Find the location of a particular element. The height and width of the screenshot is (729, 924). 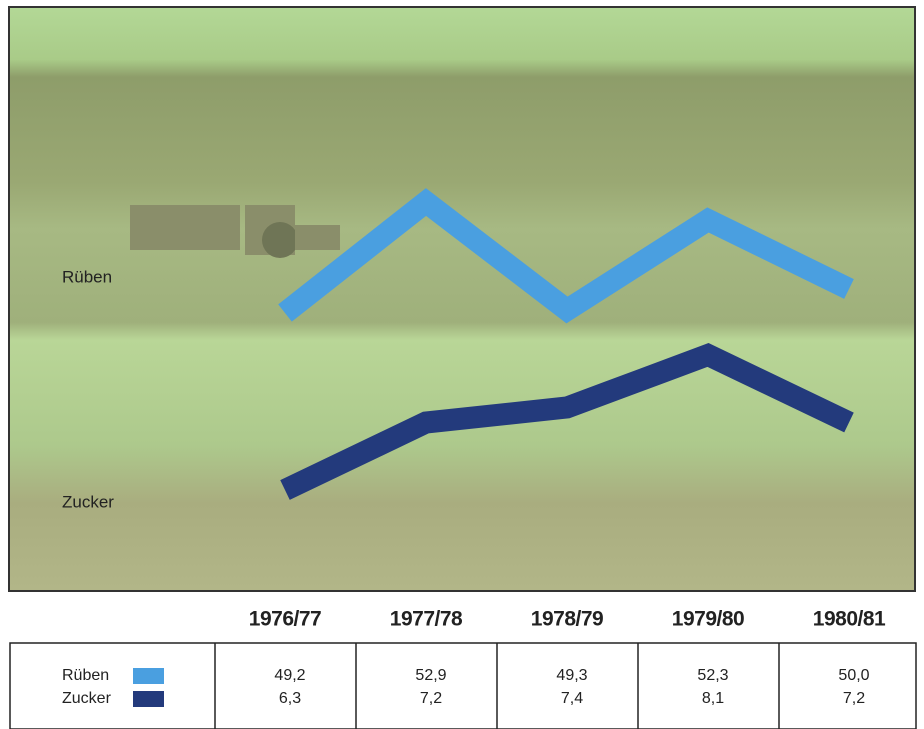

tractor is located at coordinates (235, 231).